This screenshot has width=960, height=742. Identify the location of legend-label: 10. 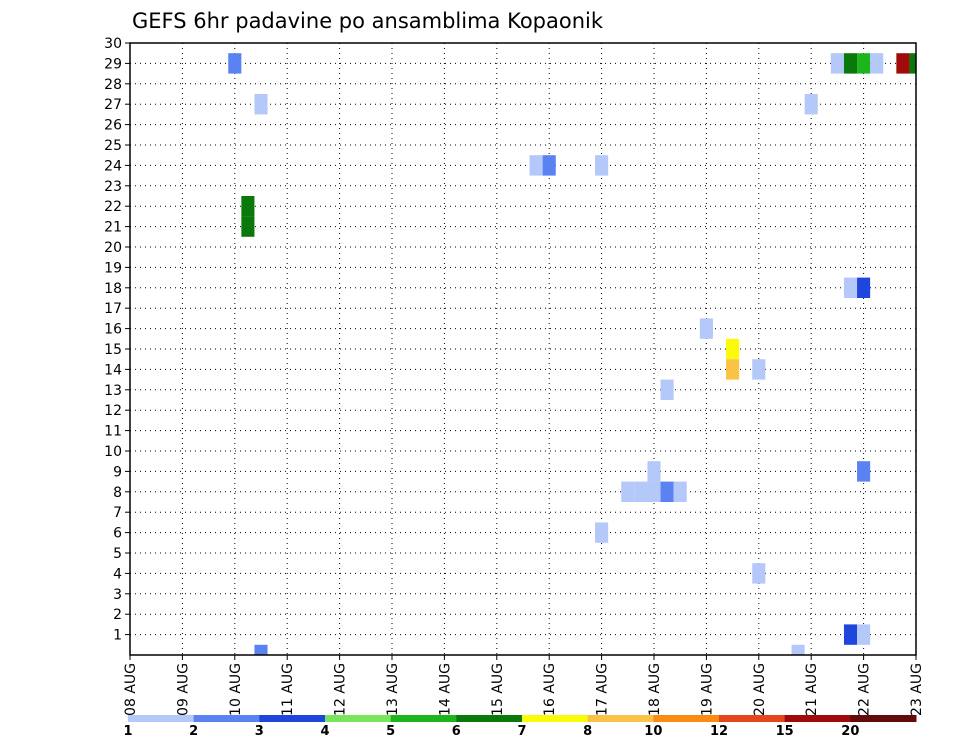
(653, 731).